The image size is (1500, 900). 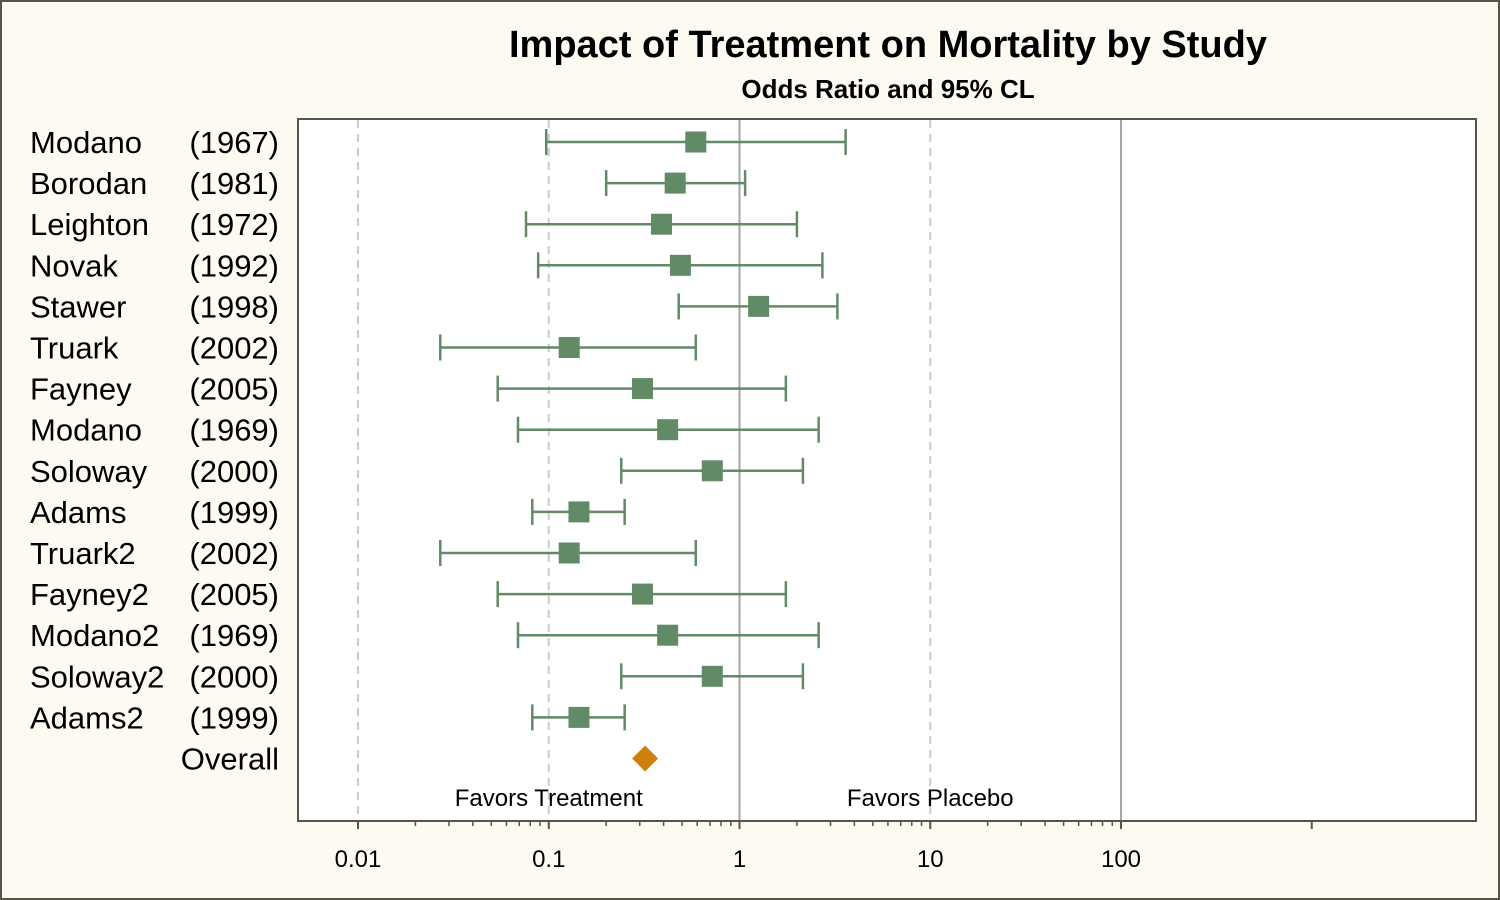 What do you see at coordinates (1121, 859) in the screenshot?
I see `x-tick-label: 100` at bounding box center [1121, 859].